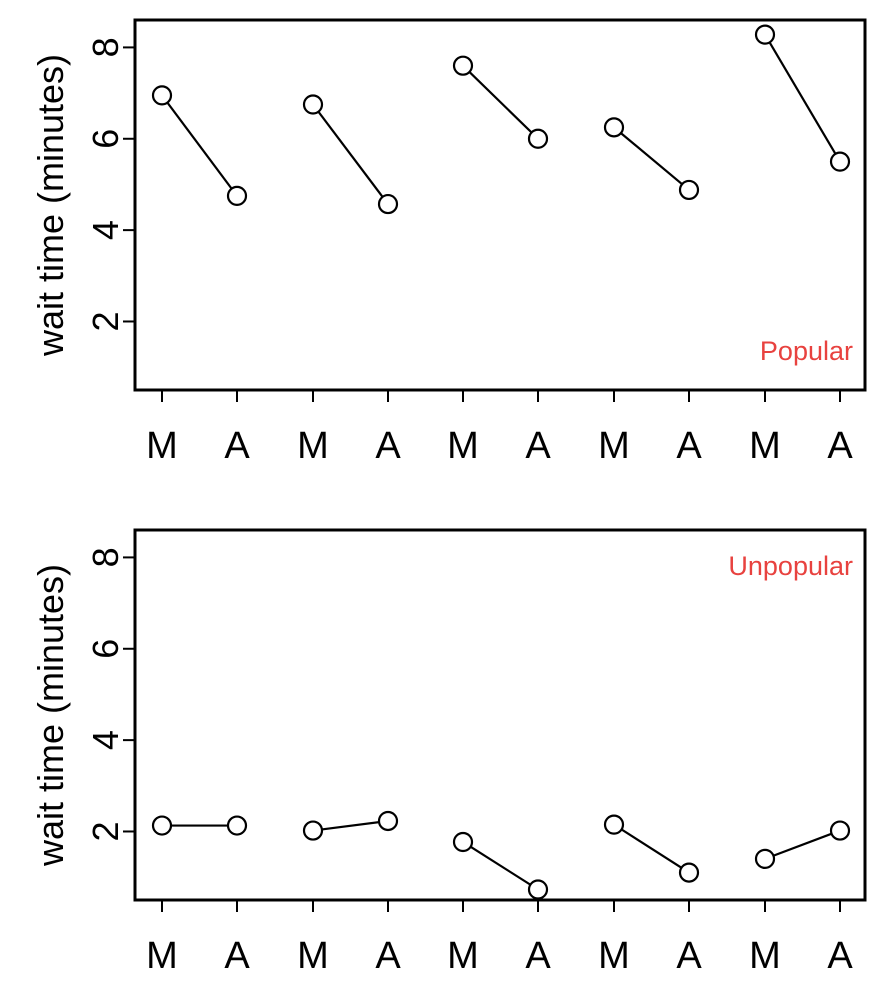  I want to click on panel-label: Unpopular, so click(790, 566).